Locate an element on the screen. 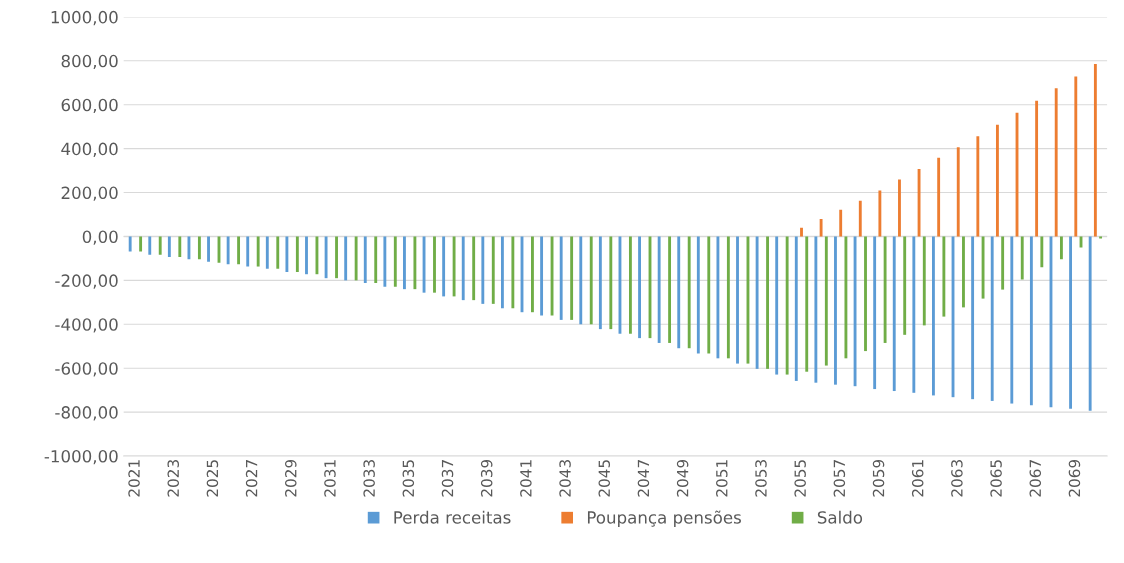  x-tick-label: 2061 is located at coordinates (917, 478).